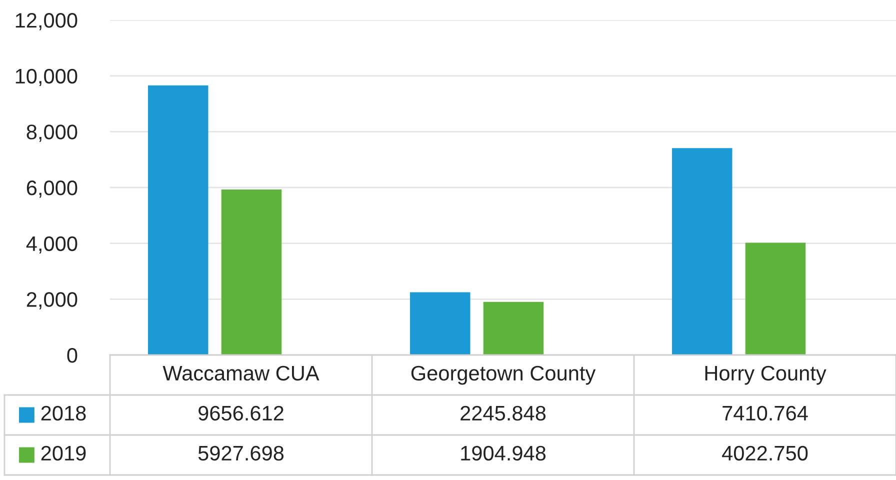  What do you see at coordinates (52, 189) in the screenshot?
I see `y-tick-label: 6,000` at bounding box center [52, 189].